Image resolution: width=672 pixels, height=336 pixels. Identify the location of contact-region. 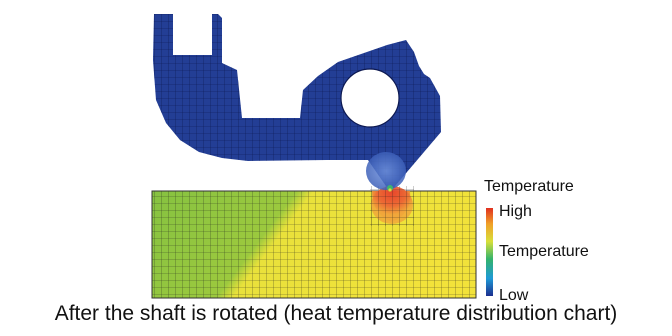
(386, 171).